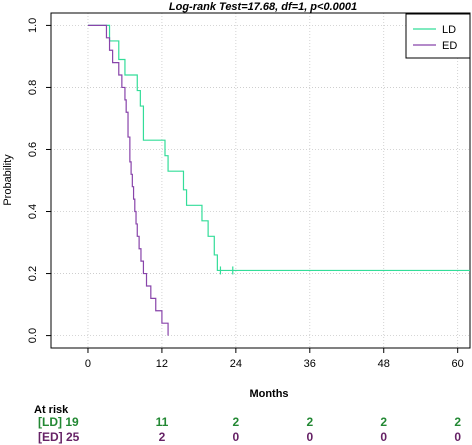 This screenshot has height=445, width=472. Describe the element at coordinates (33, 149) in the screenshot. I see `y-tick-label: 0.6` at that location.